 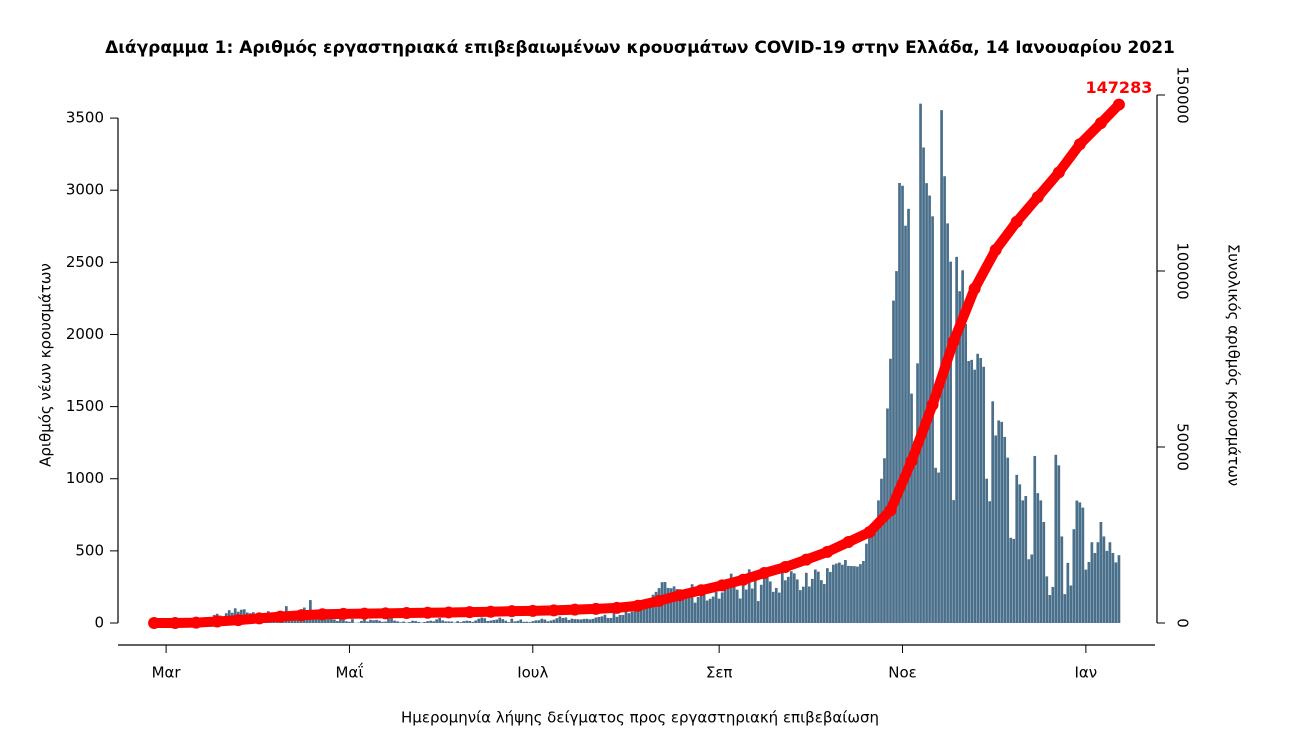 I want to click on y-tick-label: 3000, so click(x=85, y=190).